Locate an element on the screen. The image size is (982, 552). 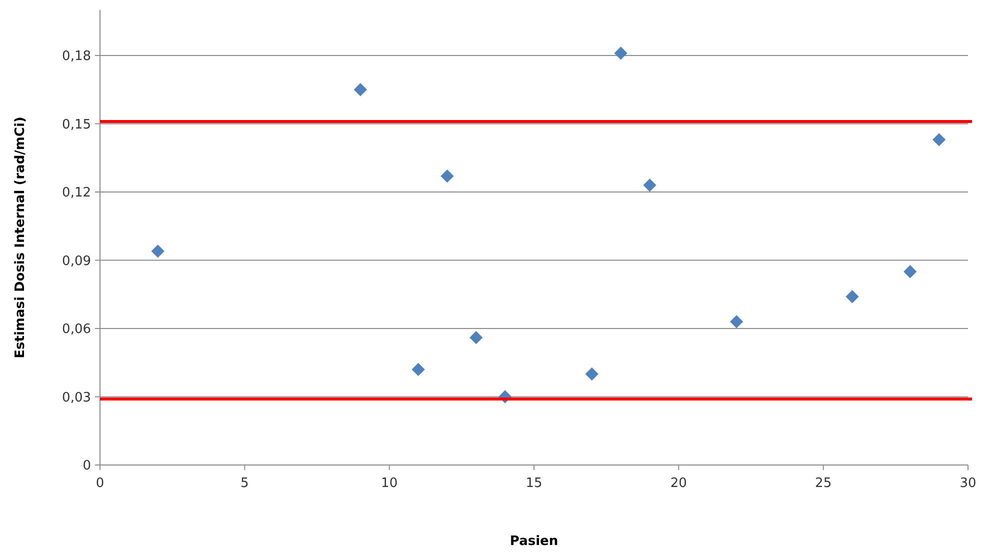
y-tick-label: 0,18 is located at coordinates (76, 56).